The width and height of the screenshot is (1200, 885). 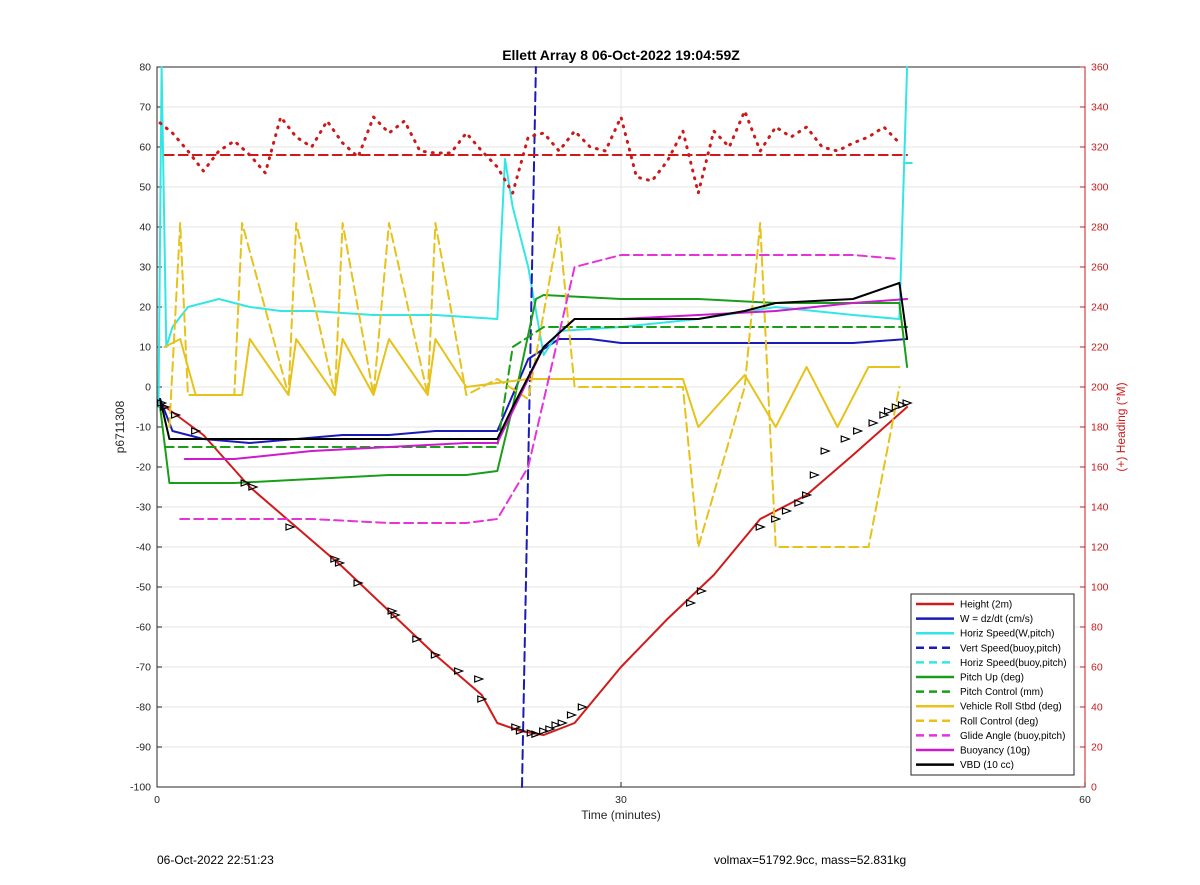 I want to click on y-right-tick-label: 280, so click(x=1100, y=228).